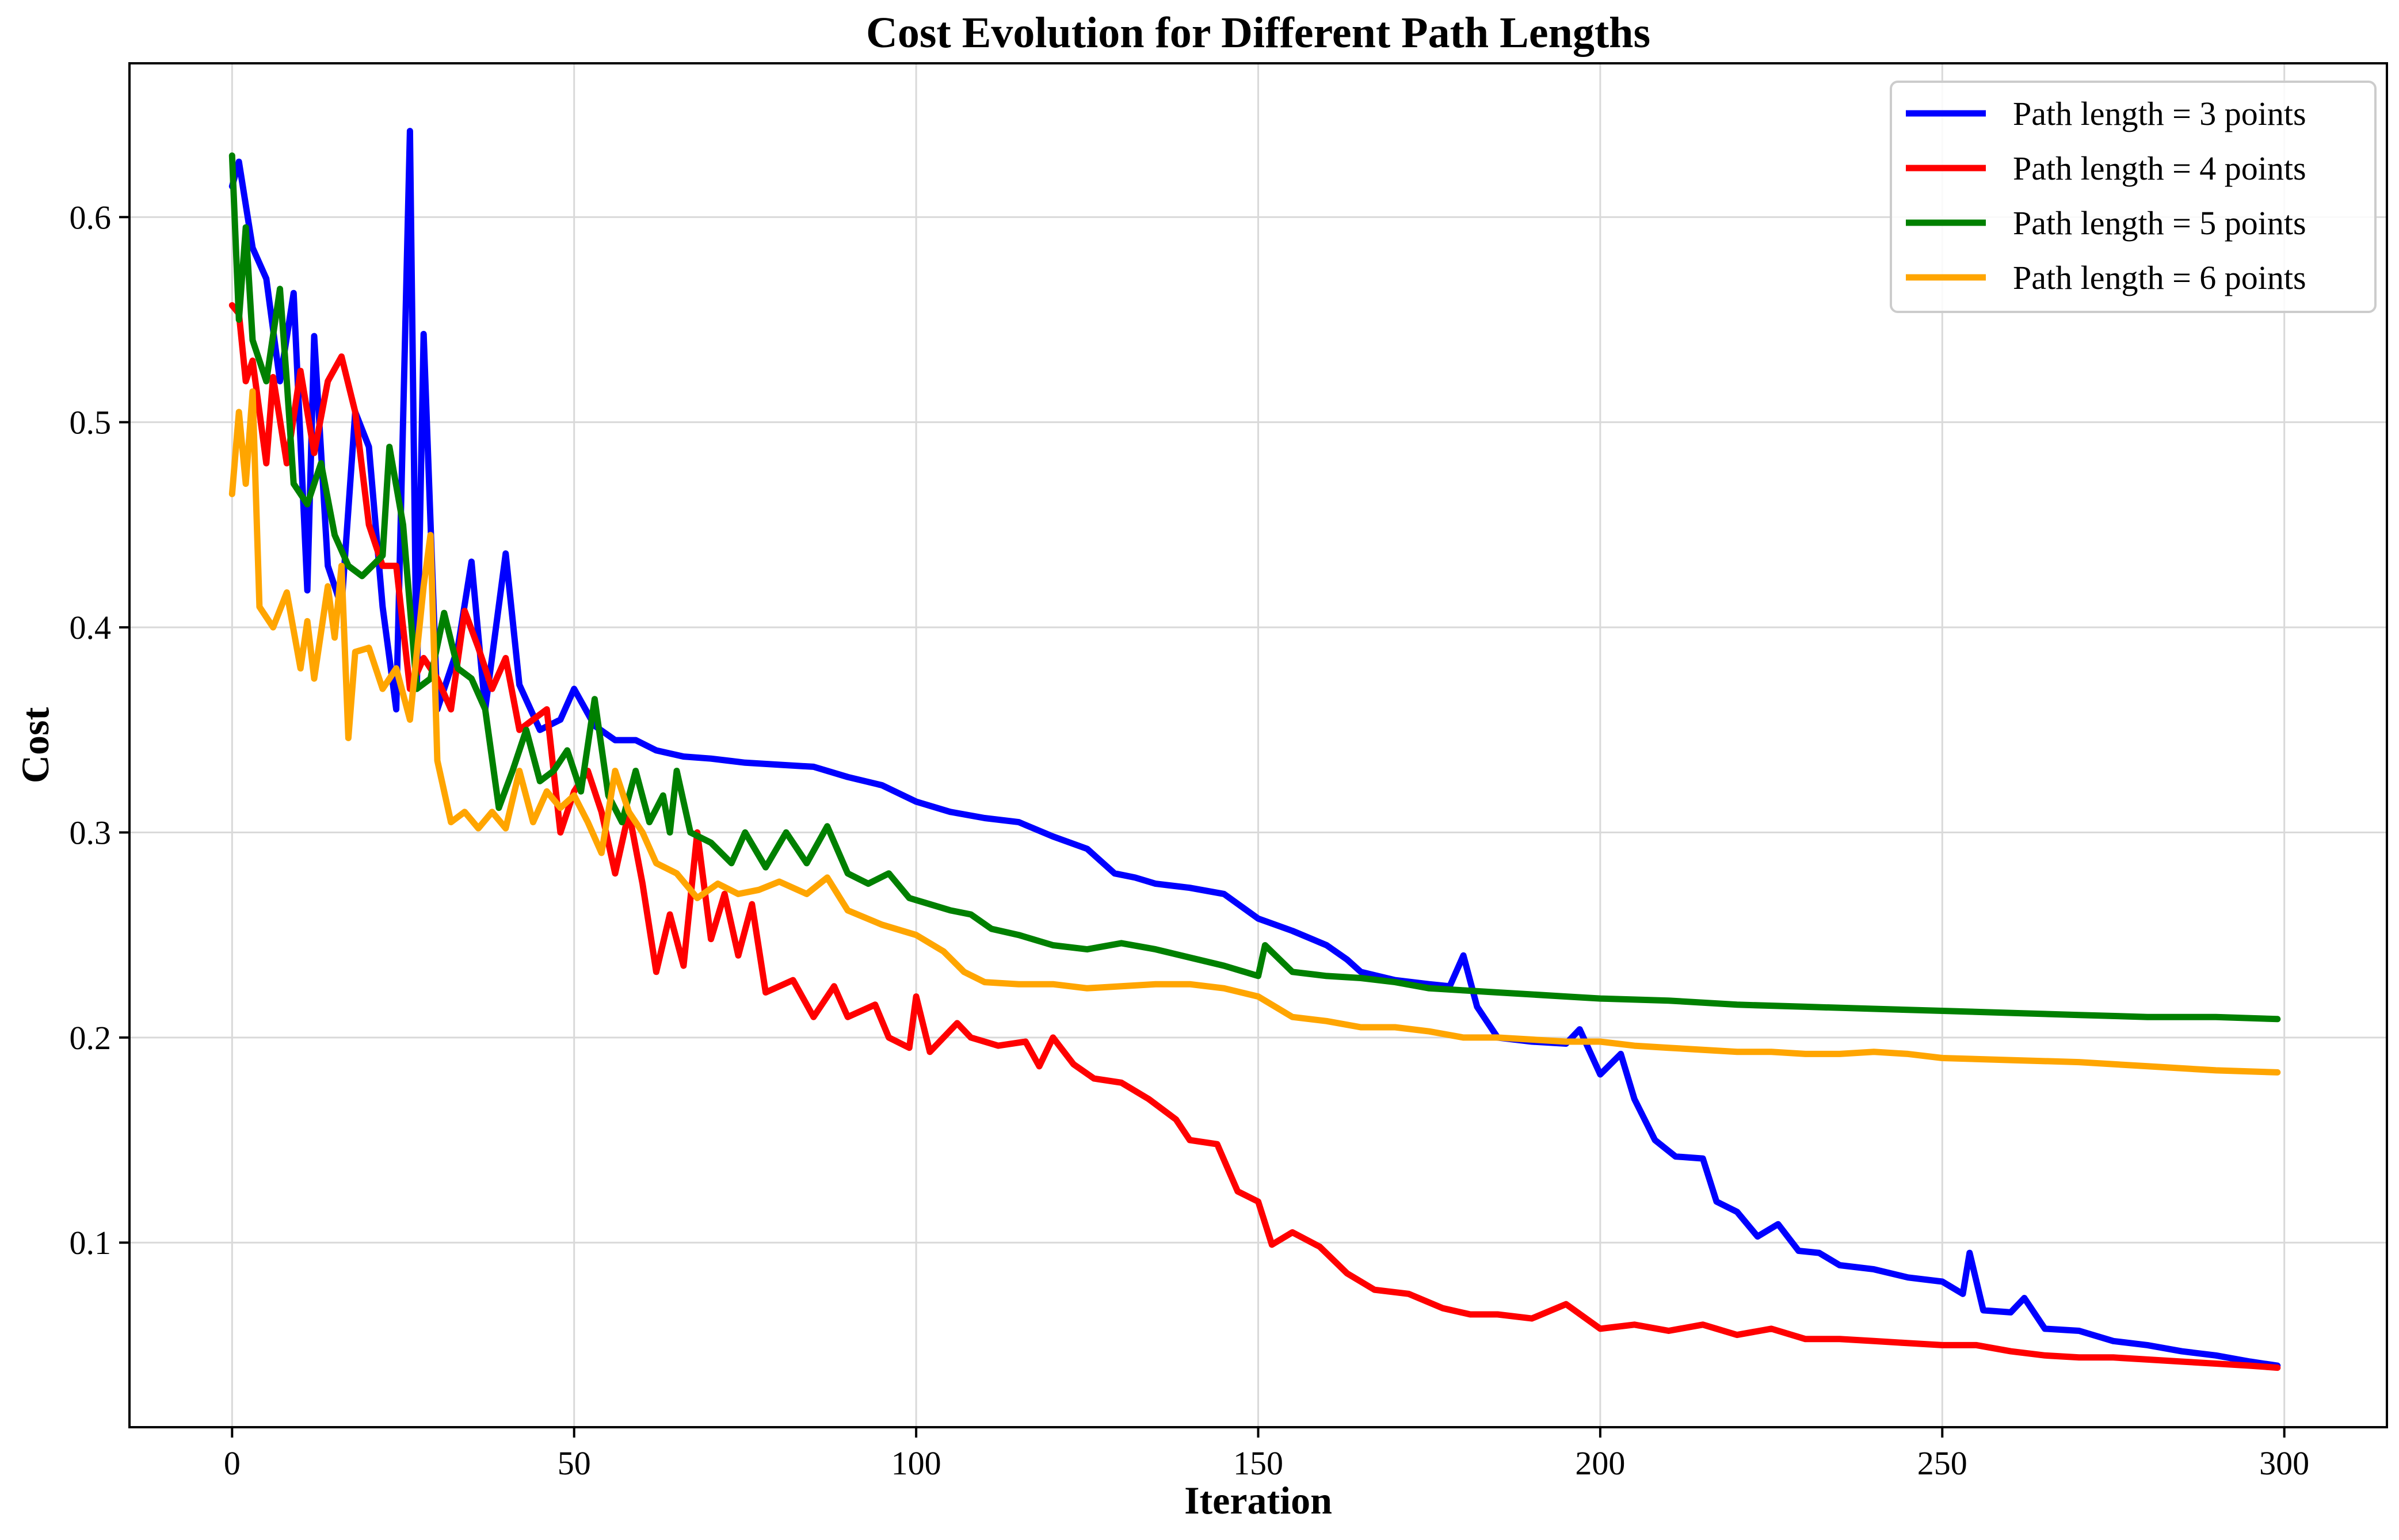 This screenshot has height=1540, width=2399. I want to click on y-axis-label: Cost, so click(35, 745).